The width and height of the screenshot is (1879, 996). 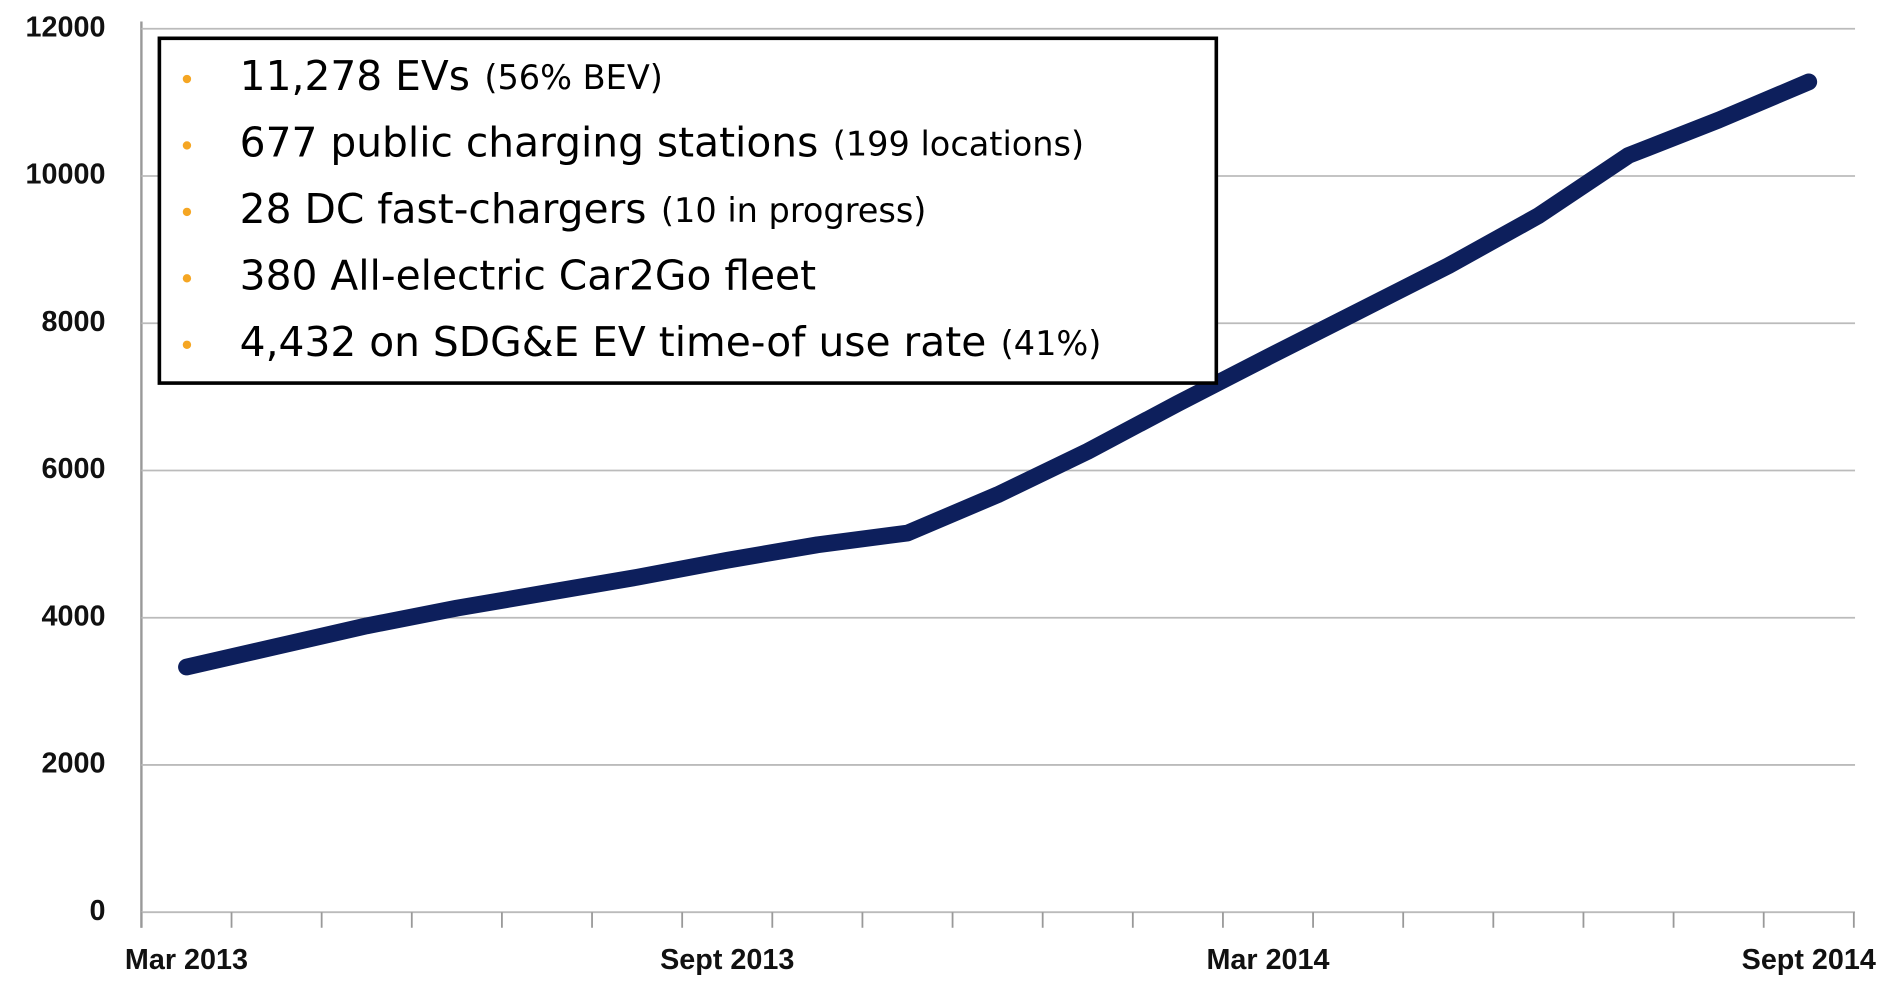 What do you see at coordinates (613, 342) in the screenshot?
I see `annotation-main: 4,432 on SDG&E EV time-of use rate` at bounding box center [613, 342].